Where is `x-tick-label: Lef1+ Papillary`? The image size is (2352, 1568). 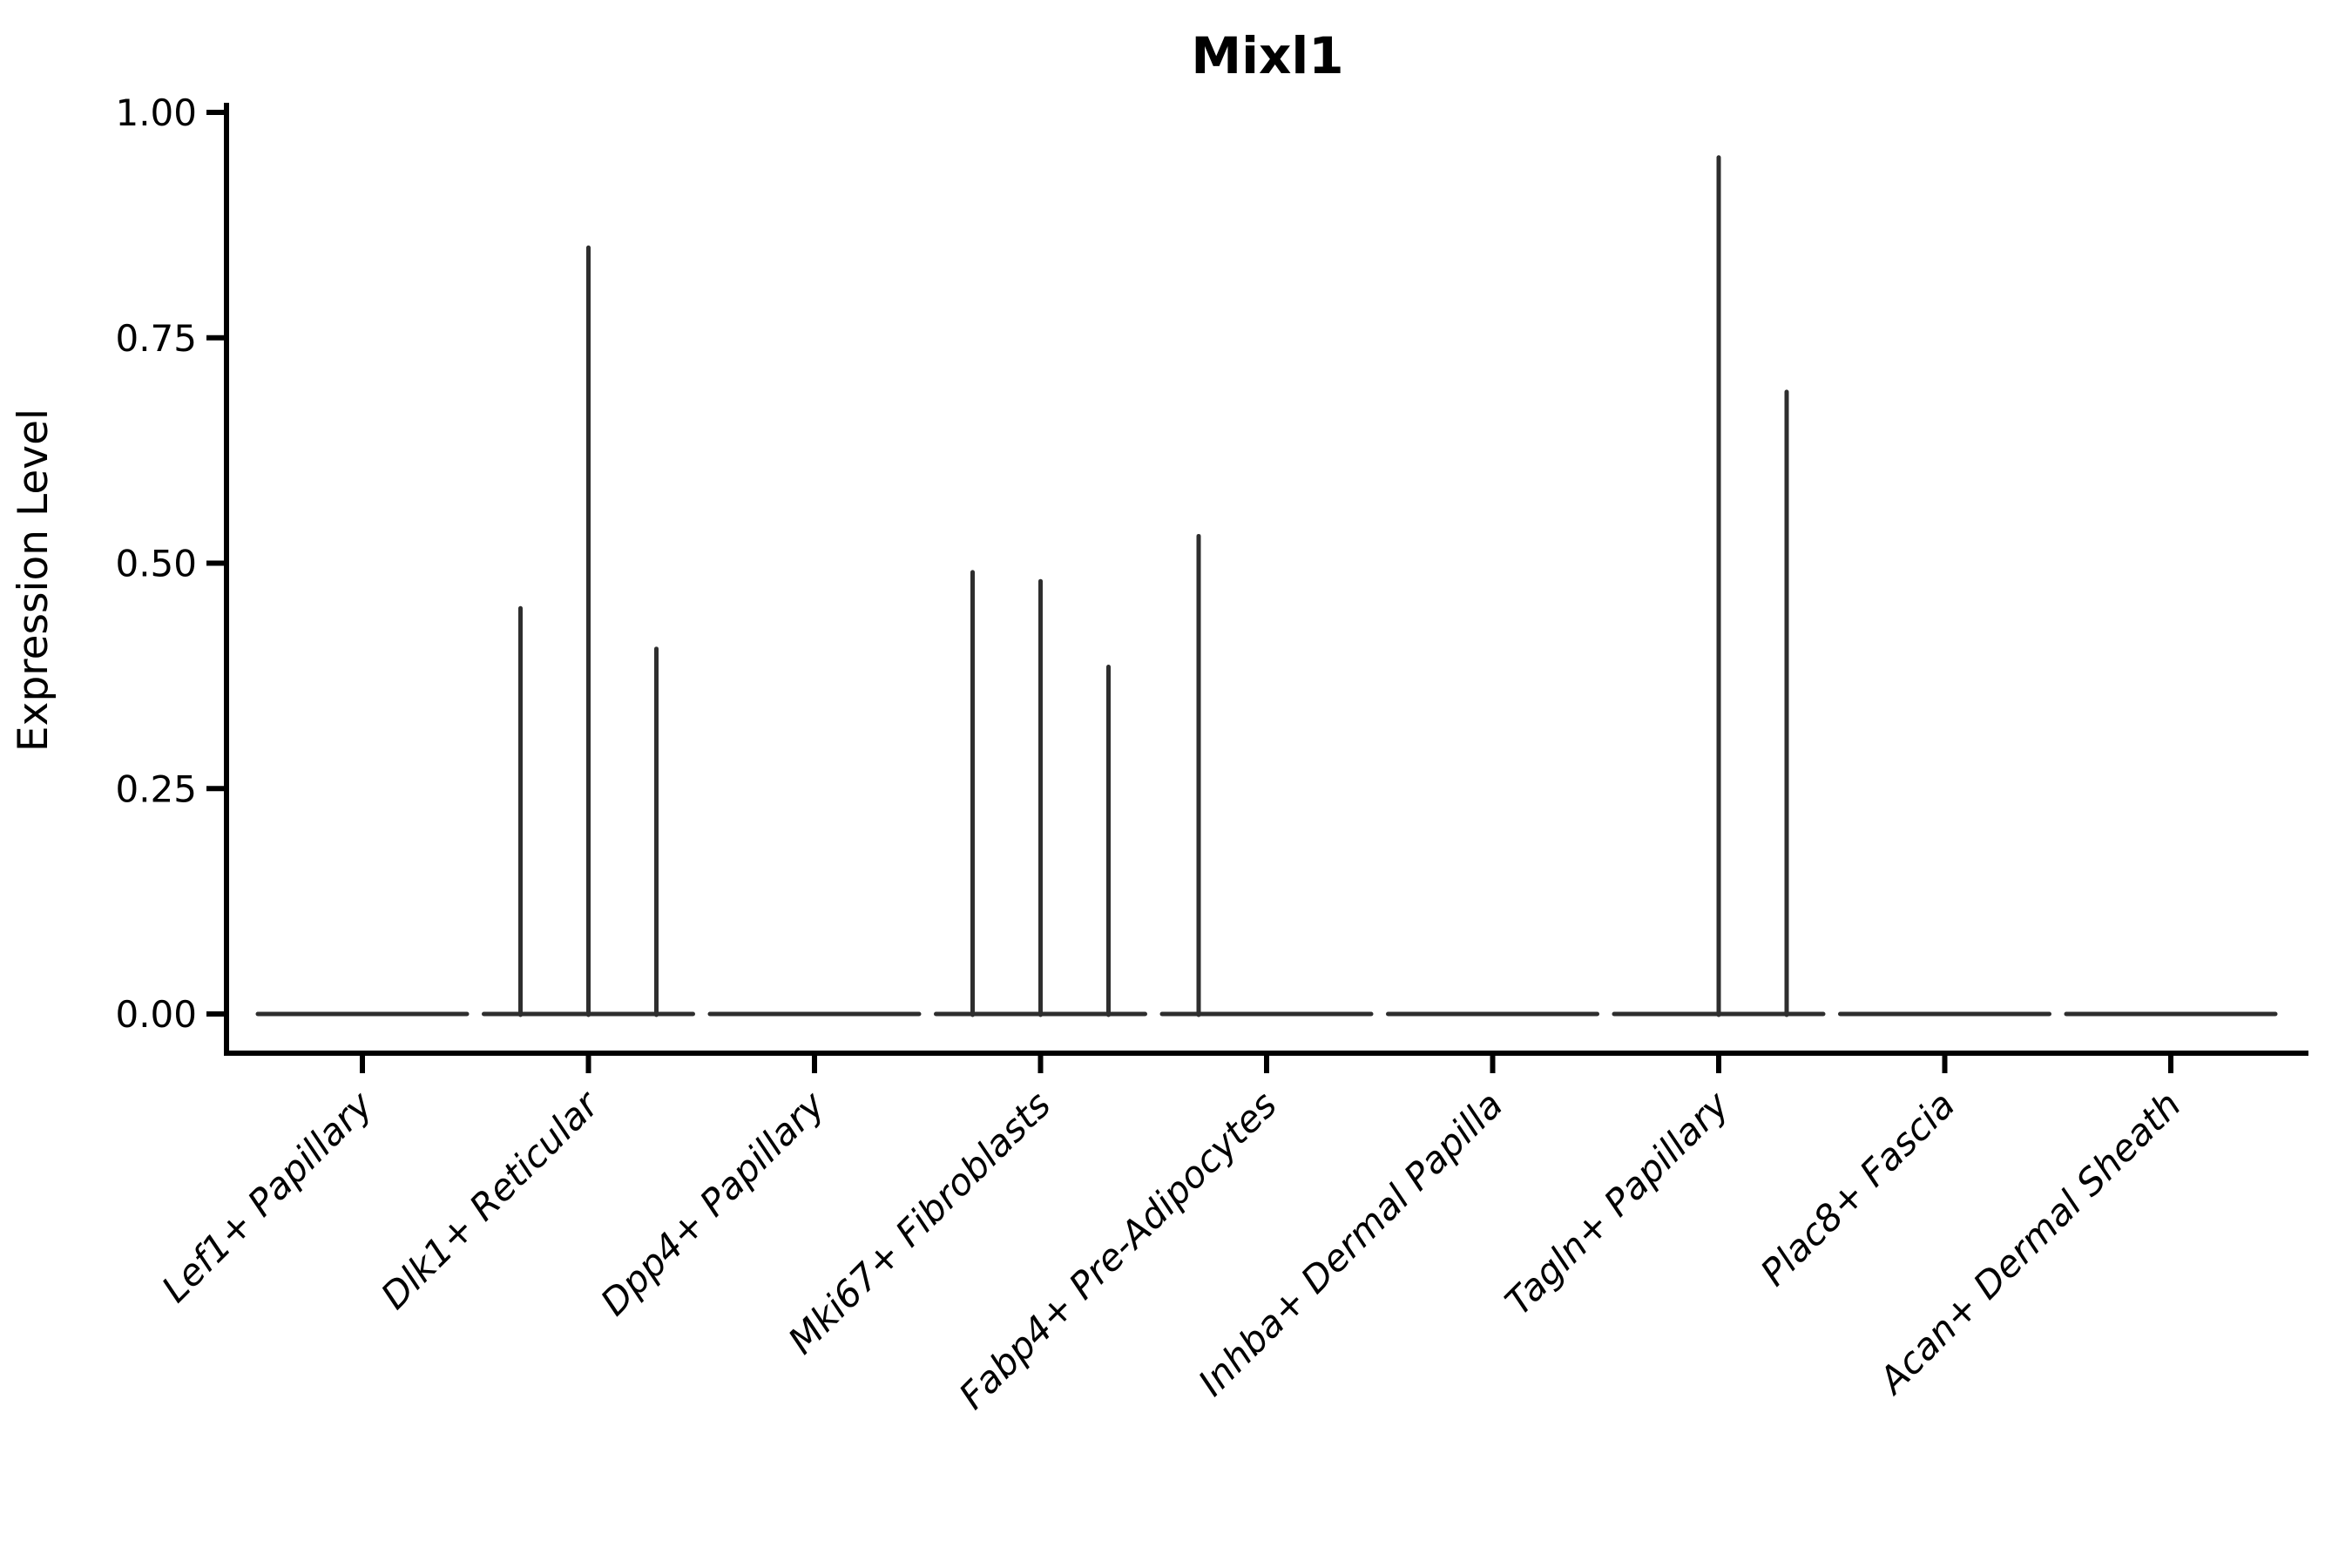 x-tick-label: Lef1+ Papillary is located at coordinates (267, 1197).